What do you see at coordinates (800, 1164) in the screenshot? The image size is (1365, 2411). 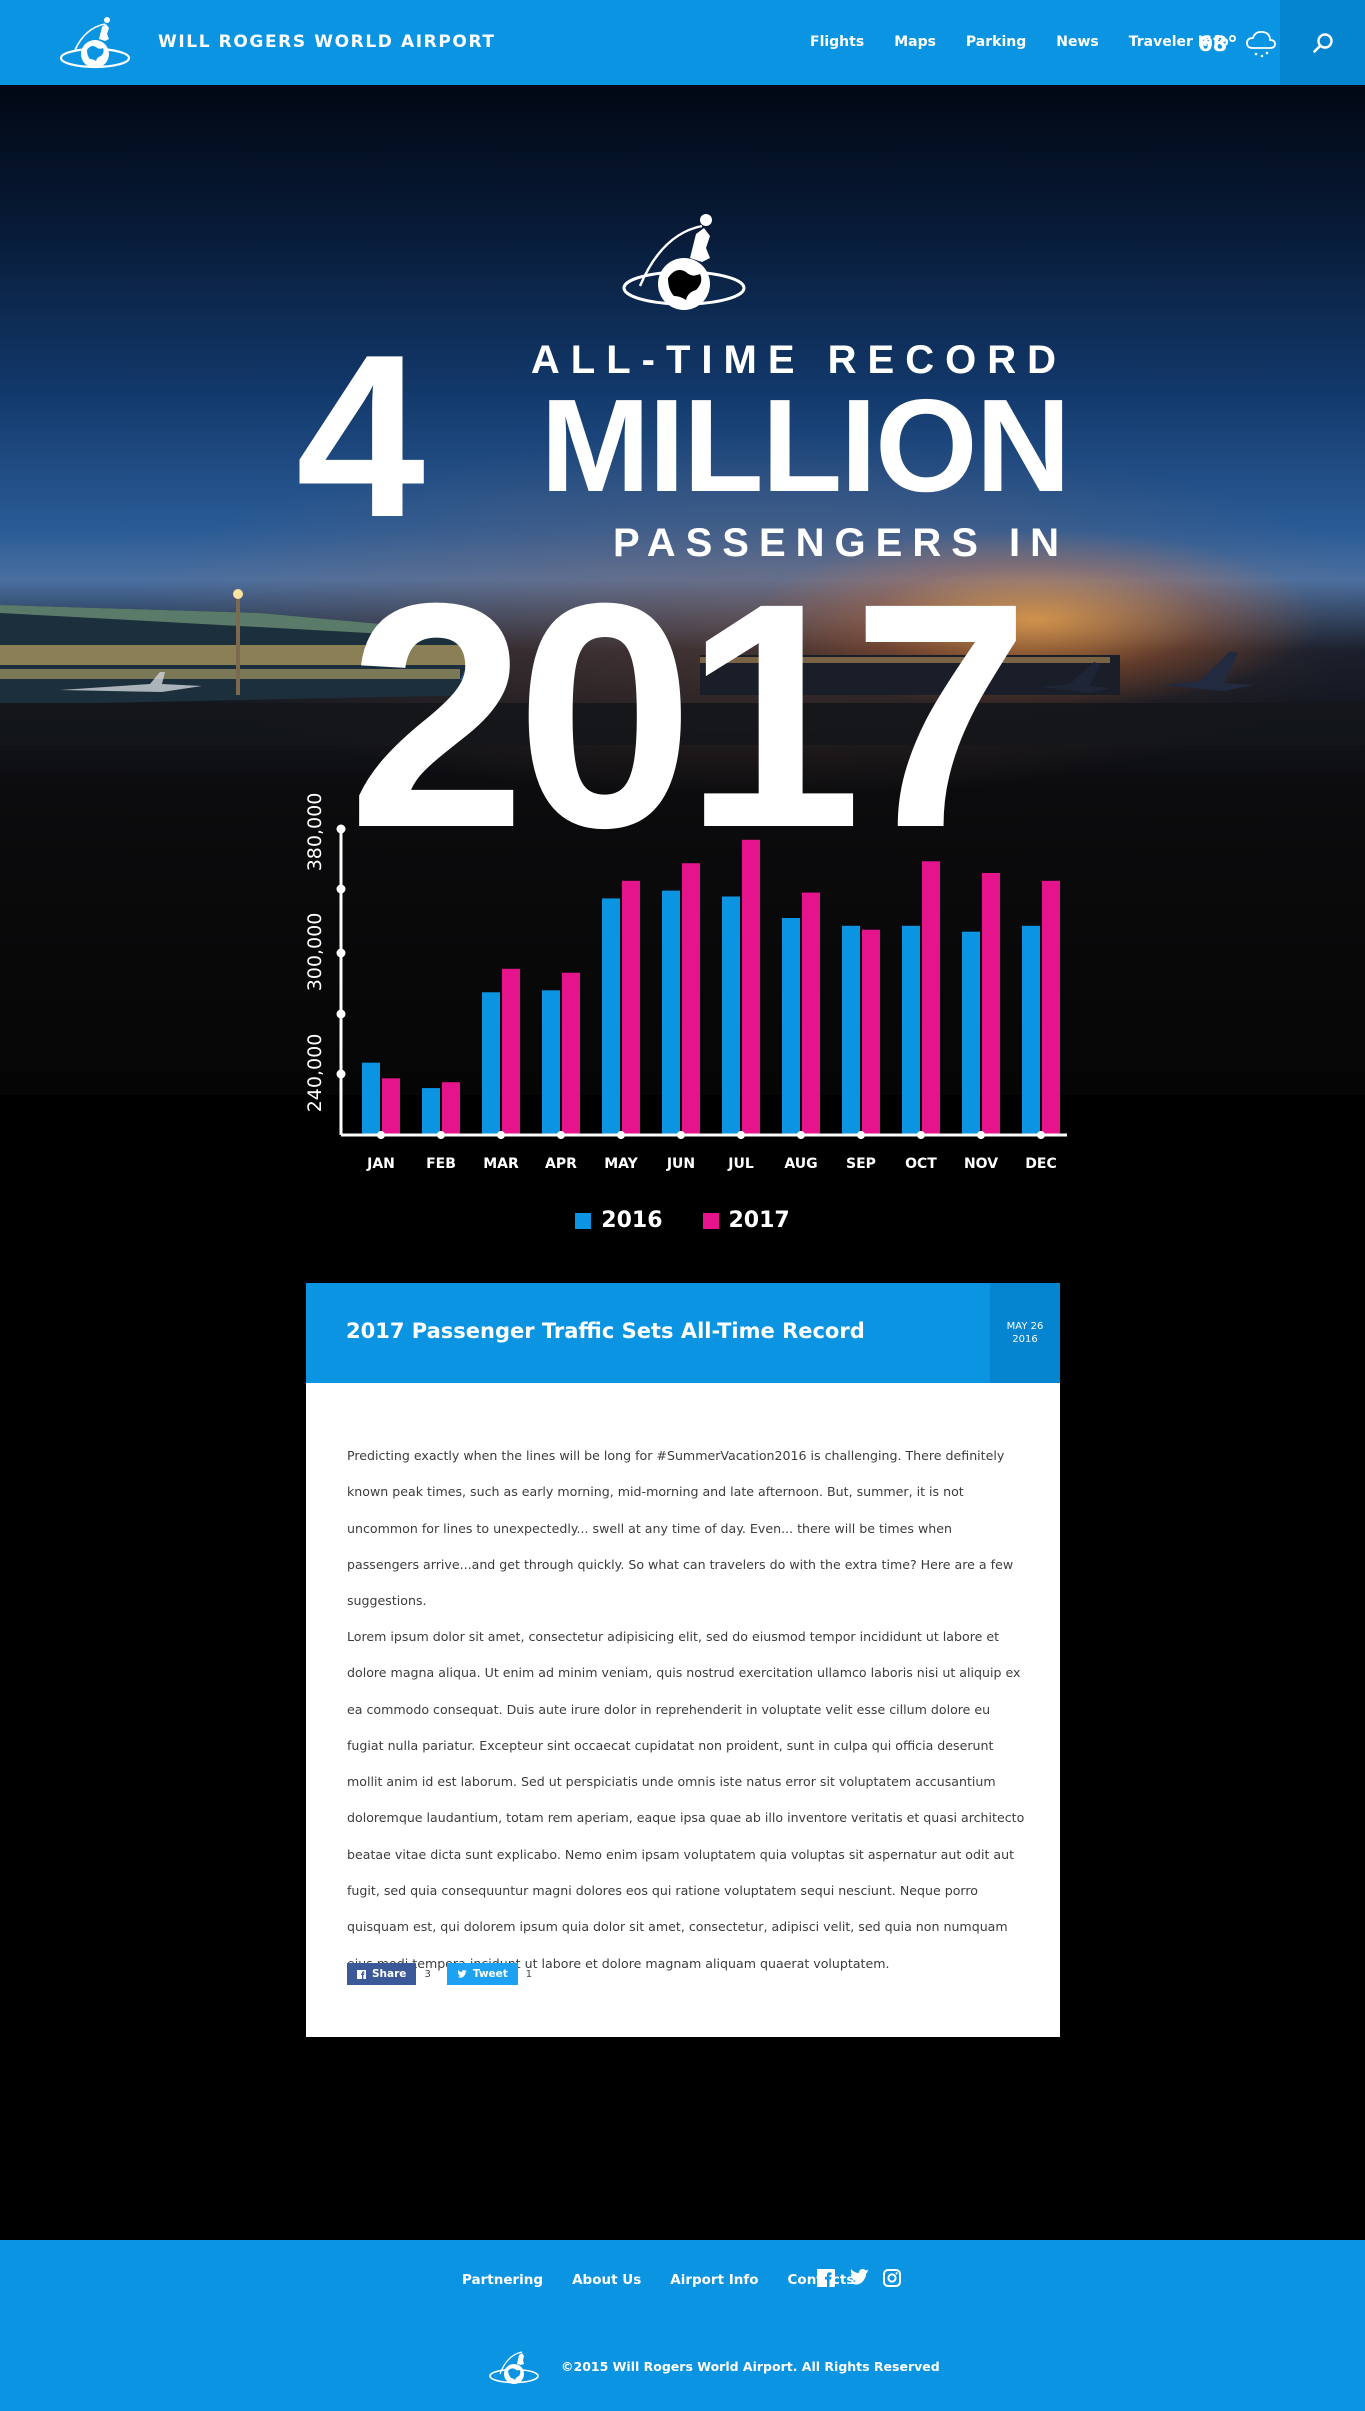 I see `x-tick-label: AUG` at bounding box center [800, 1164].